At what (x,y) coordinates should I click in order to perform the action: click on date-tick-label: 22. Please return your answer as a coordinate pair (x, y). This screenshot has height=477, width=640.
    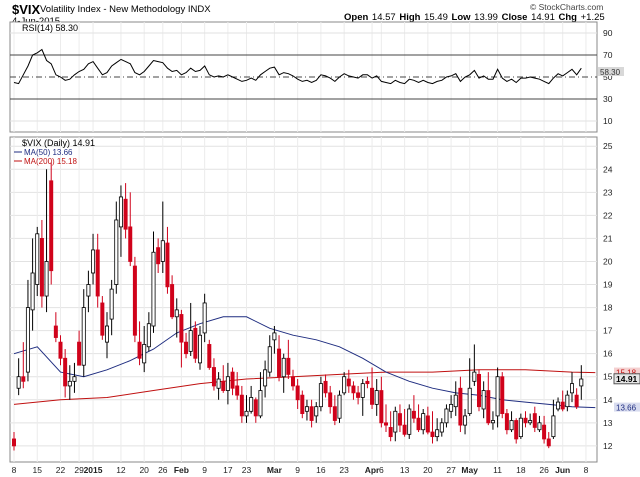
    Looking at the image, I should click on (61, 470).